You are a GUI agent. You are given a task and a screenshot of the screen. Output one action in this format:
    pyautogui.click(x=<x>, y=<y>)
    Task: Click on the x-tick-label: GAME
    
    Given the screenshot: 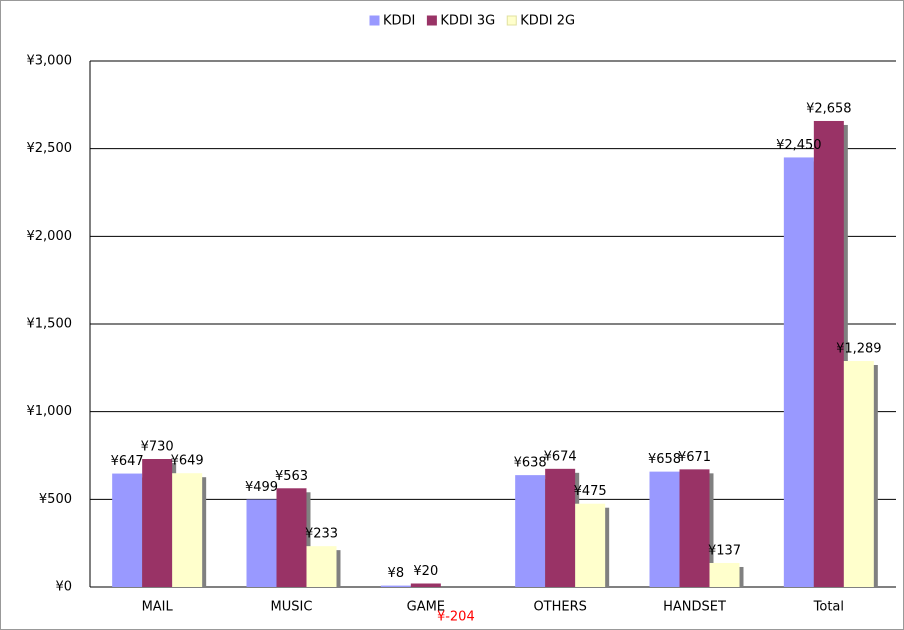 What is the action you would take?
    pyautogui.click(x=426, y=607)
    